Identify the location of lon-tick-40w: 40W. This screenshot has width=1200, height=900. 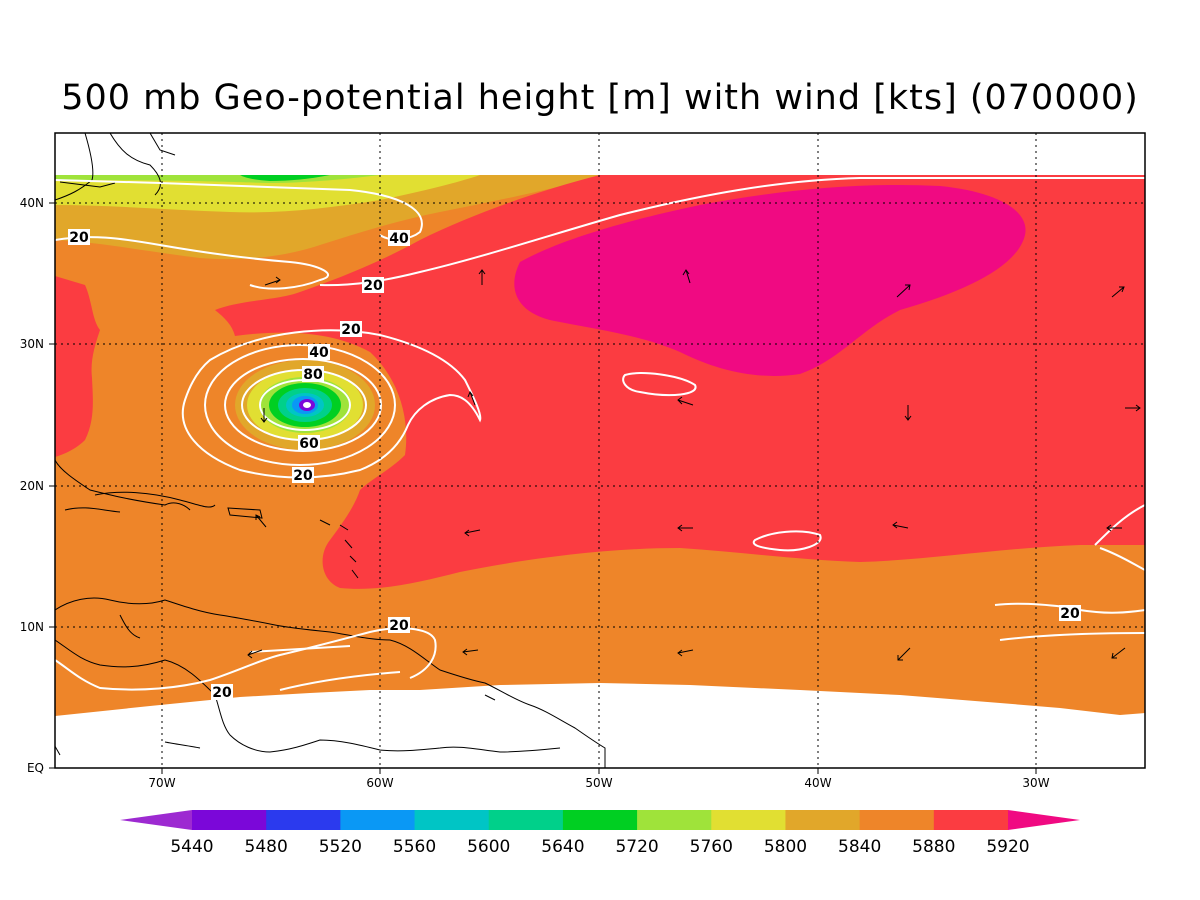
(817, 783).